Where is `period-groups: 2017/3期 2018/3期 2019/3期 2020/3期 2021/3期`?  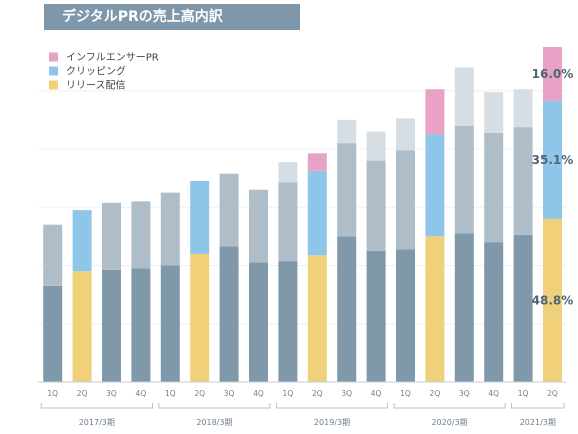
period-groups: 2017/3期 2018/3期 2019/3期 2020/3期 2021/3期 is located at coordinates (302, 415).